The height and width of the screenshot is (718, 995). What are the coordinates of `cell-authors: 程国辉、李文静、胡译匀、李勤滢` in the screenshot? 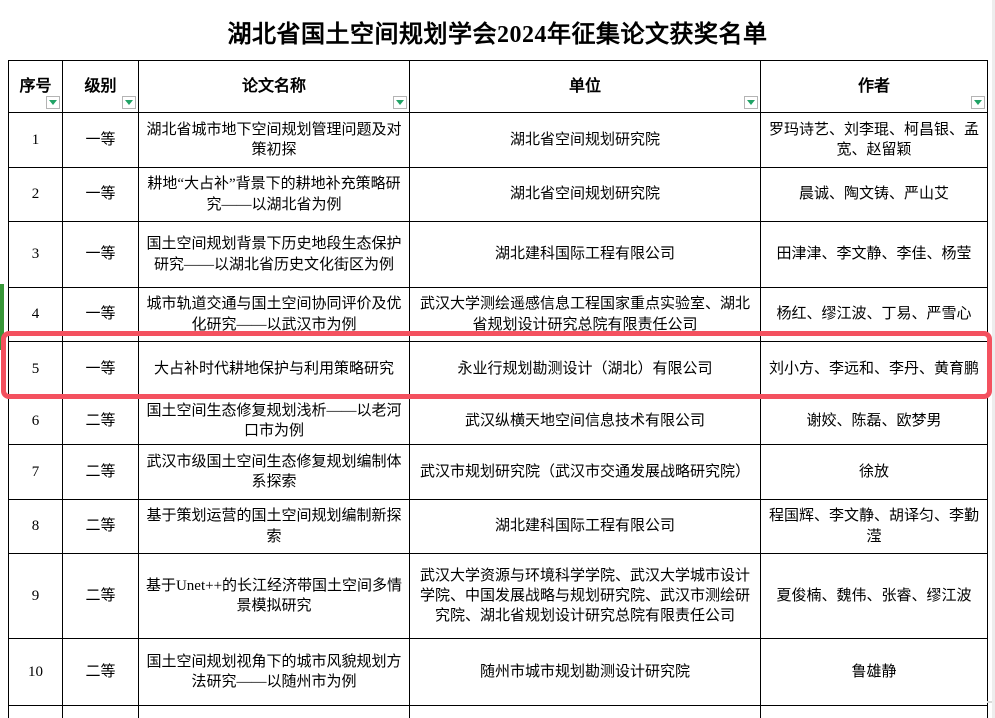 It's located at (874, 526).